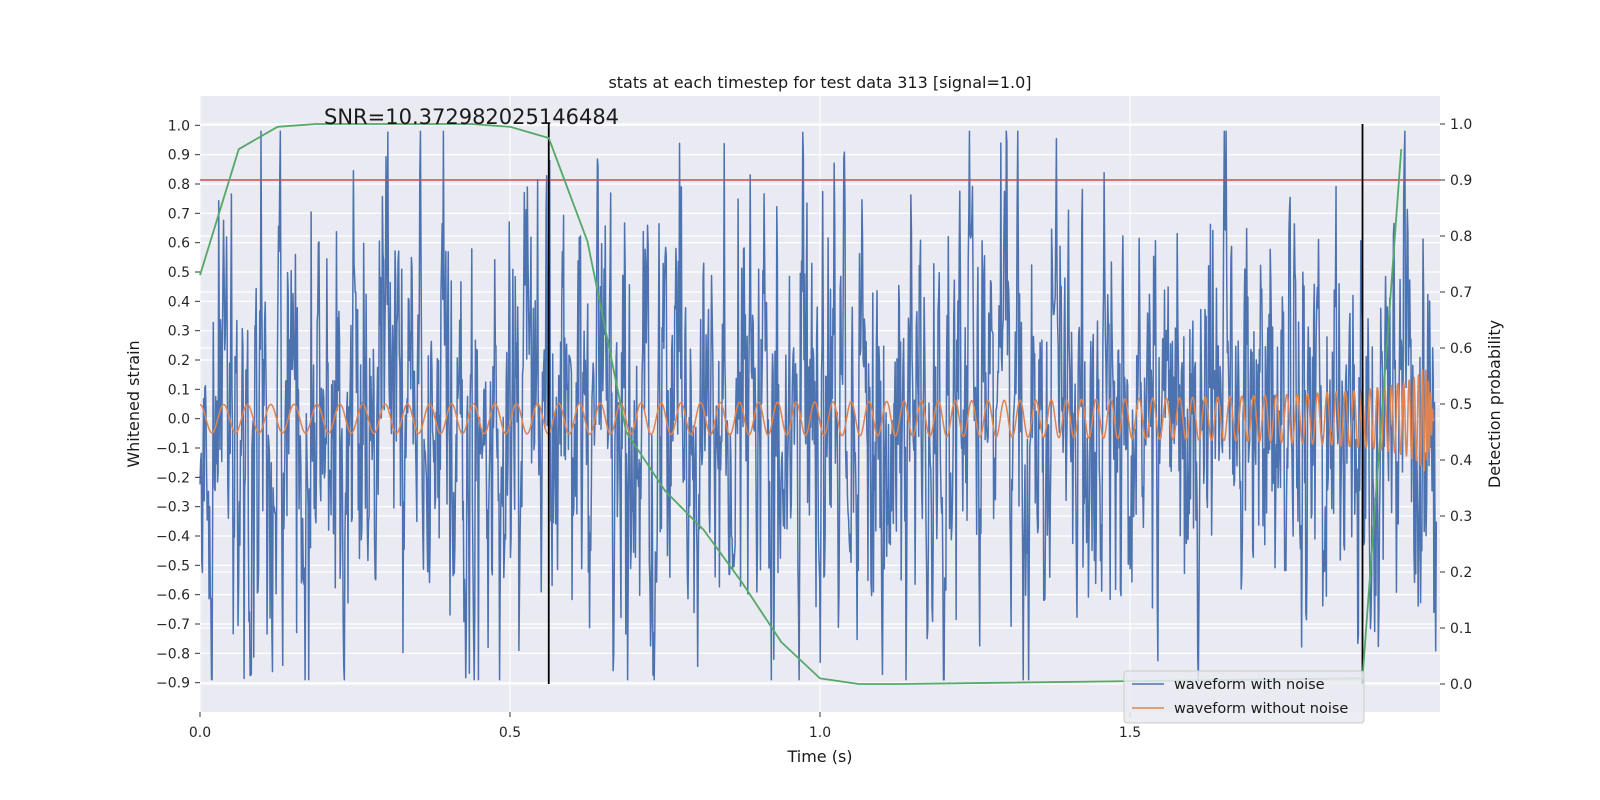 This screenshot has height=800, width=1600. What do you see at coordinates (179, 302) in the screenshot?
I see `y-tick-label-left: 0.4` at bounding box center [179, 302].